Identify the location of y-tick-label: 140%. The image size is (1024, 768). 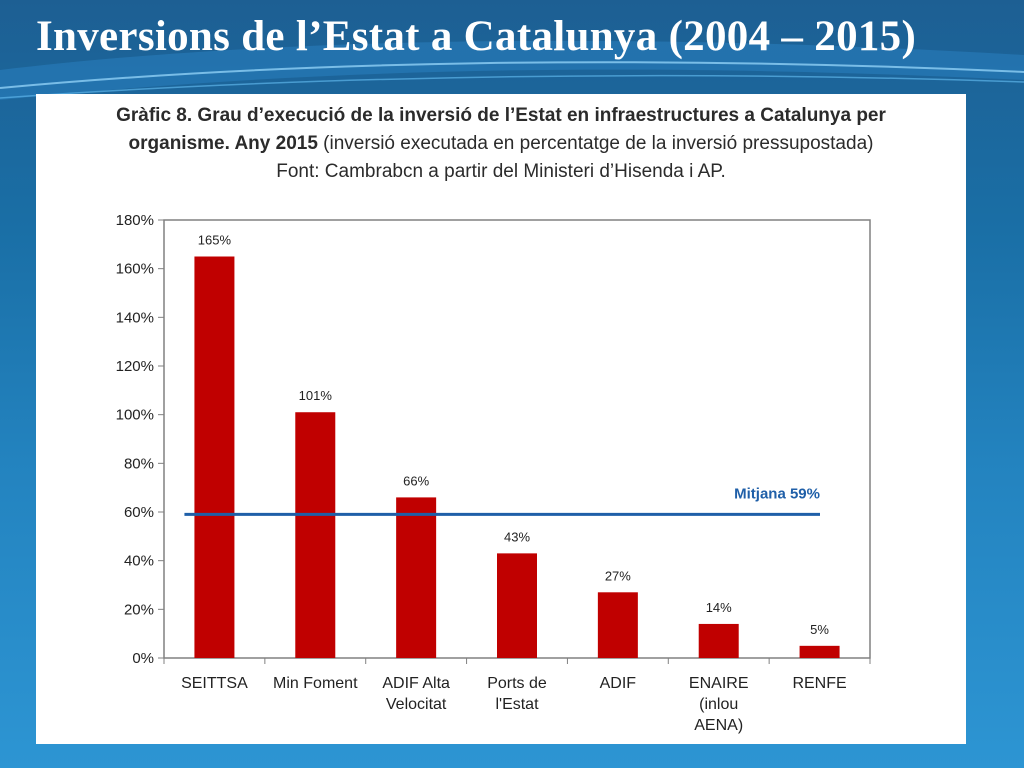
(135, 317).